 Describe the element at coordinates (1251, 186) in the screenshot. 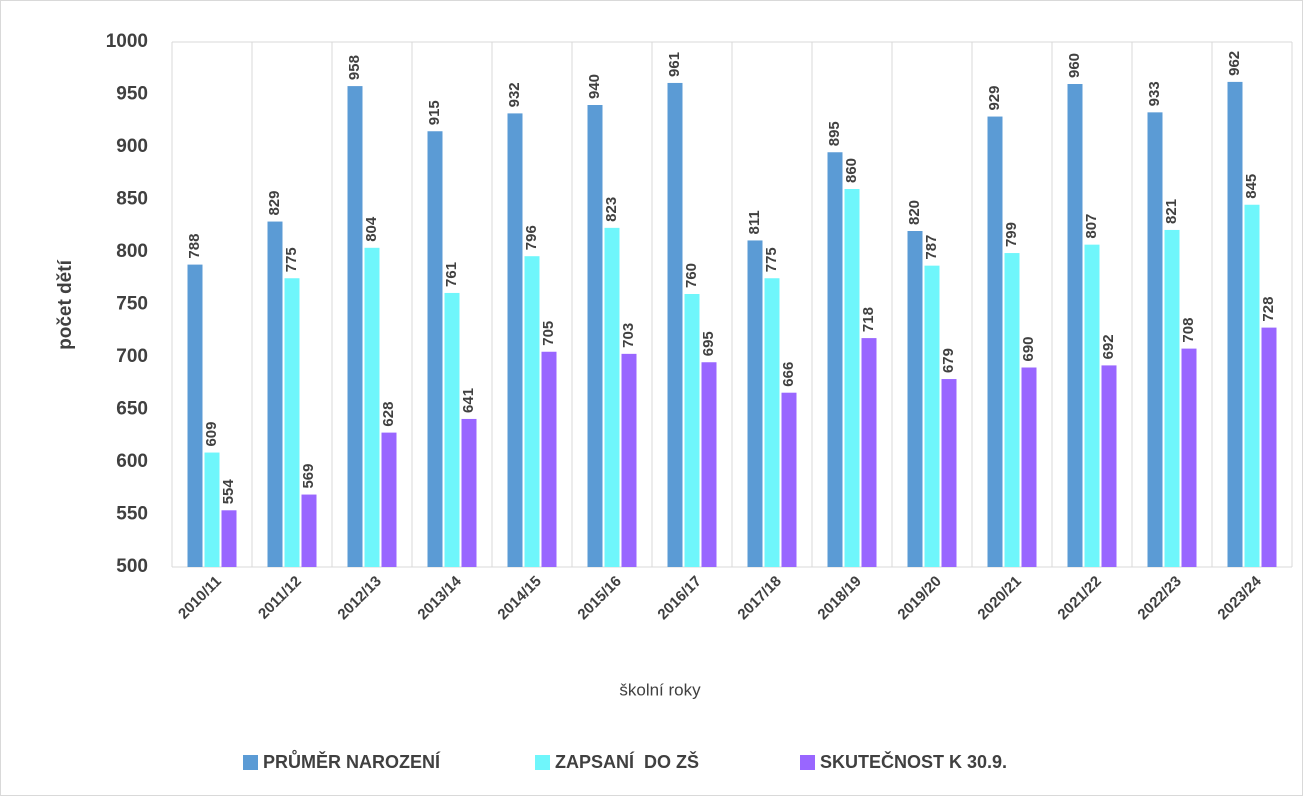

I see `data-label: 845` at that location.